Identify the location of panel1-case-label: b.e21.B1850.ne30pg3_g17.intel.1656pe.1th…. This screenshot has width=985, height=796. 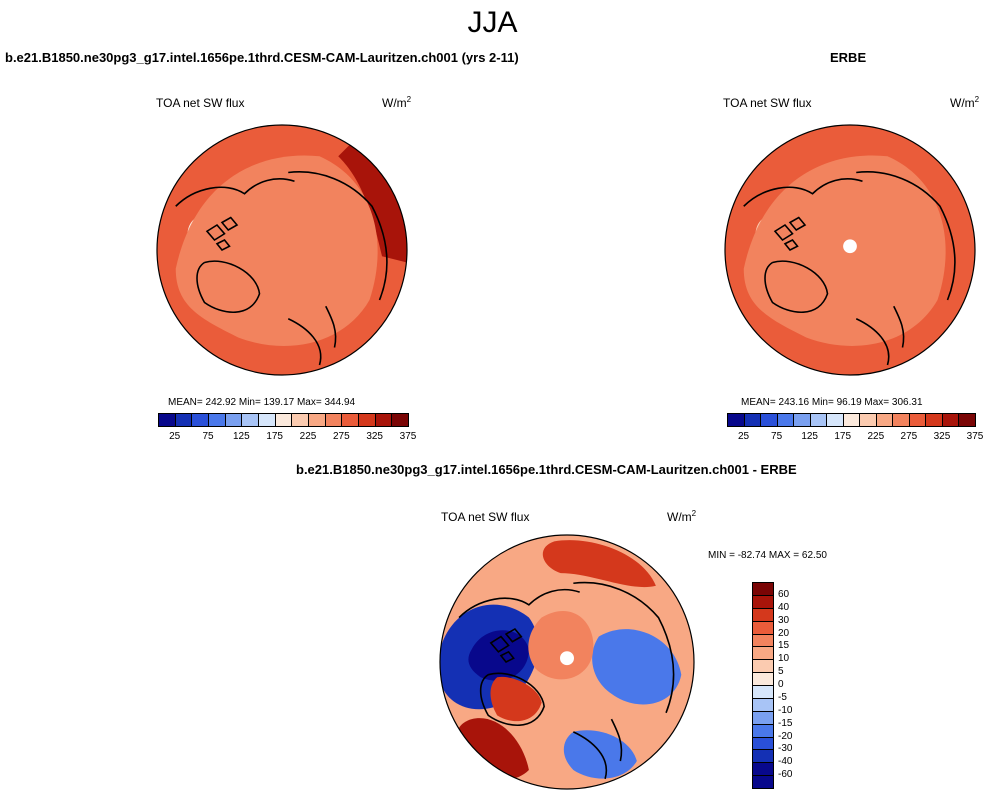
(262, 57).